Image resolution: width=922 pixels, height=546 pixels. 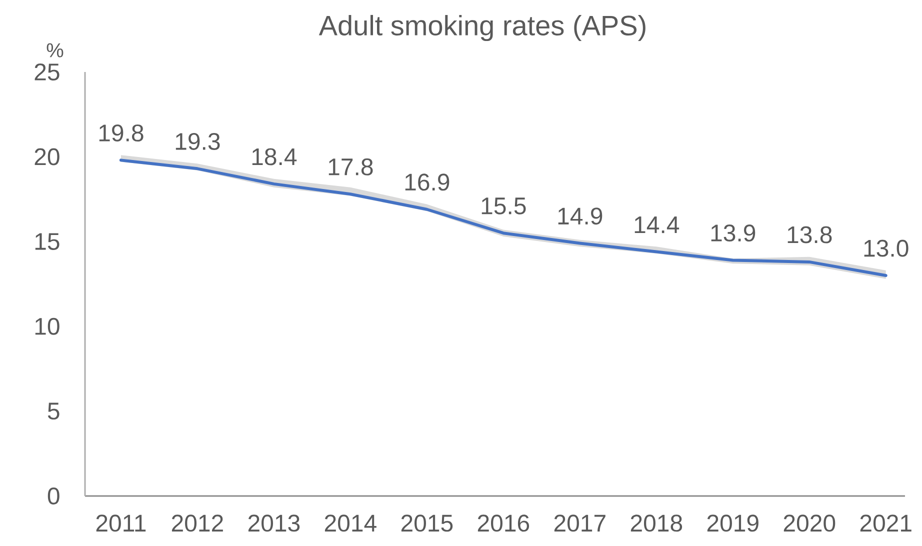 What do you see at coordinates (427, 182) in the screenshot?
I see `data-label: 16.9` at bounding box center [427, 182].